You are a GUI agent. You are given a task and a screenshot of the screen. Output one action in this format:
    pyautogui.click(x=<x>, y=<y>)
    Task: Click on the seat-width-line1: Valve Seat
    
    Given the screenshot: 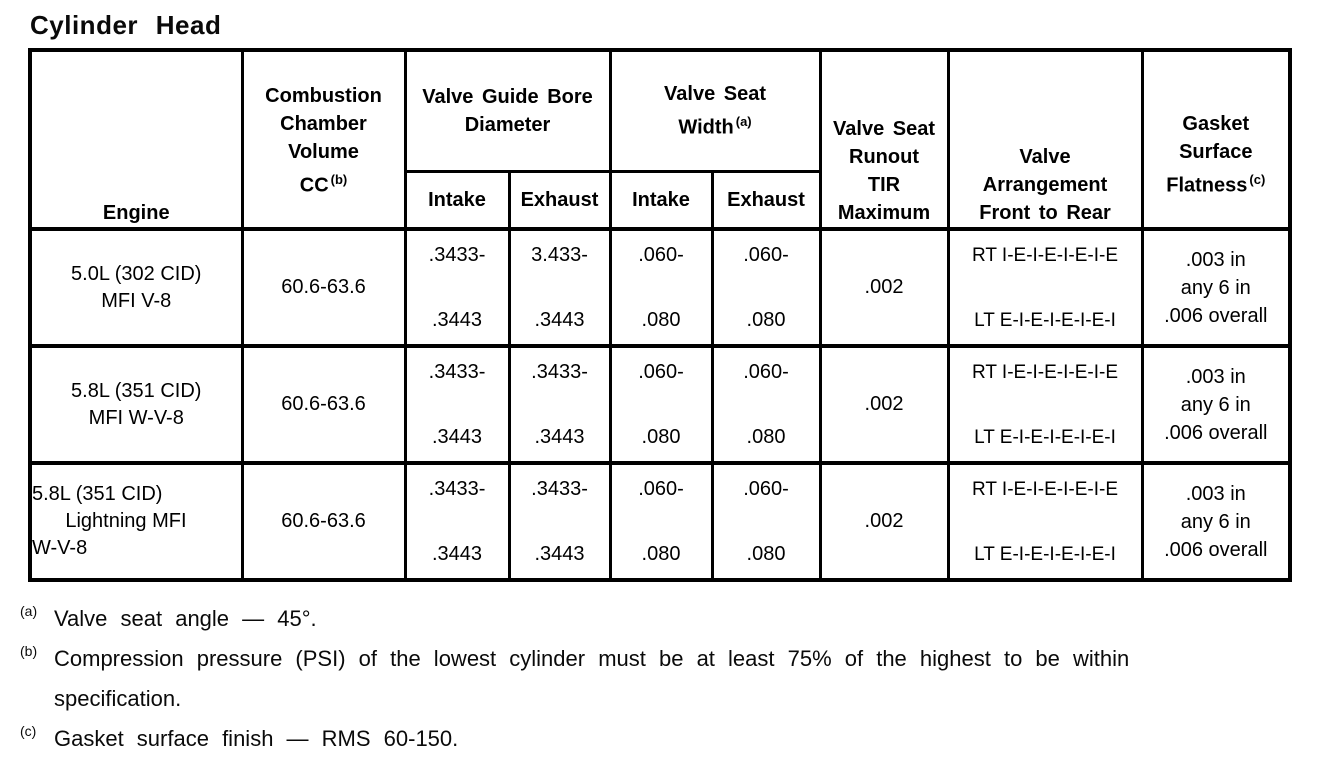 What is the action you would take?
    pyautogui.click(x=715, y=94)
    